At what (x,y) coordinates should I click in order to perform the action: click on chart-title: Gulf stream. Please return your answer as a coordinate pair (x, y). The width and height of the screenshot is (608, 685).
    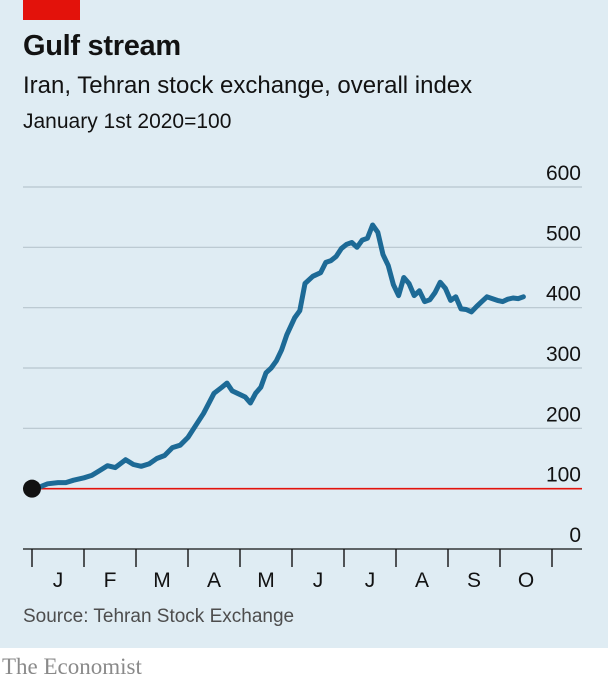
    Looking at the image, I should click on (102, 46).